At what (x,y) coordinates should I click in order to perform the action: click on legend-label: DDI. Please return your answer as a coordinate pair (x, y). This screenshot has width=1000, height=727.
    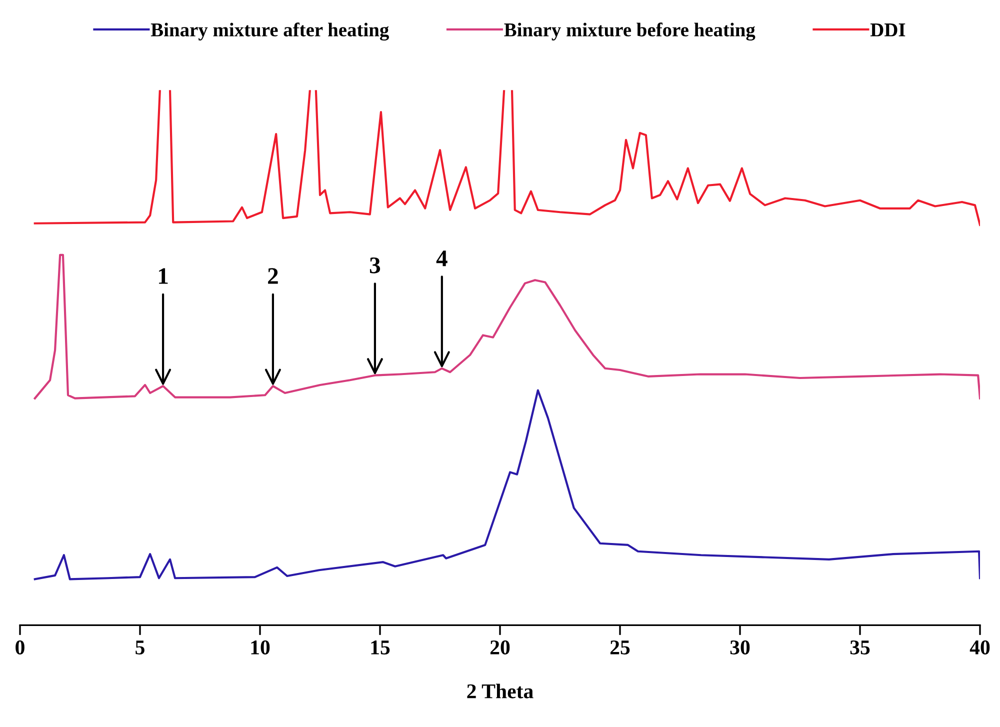
    Looking at the image, I should click on (888, 30).